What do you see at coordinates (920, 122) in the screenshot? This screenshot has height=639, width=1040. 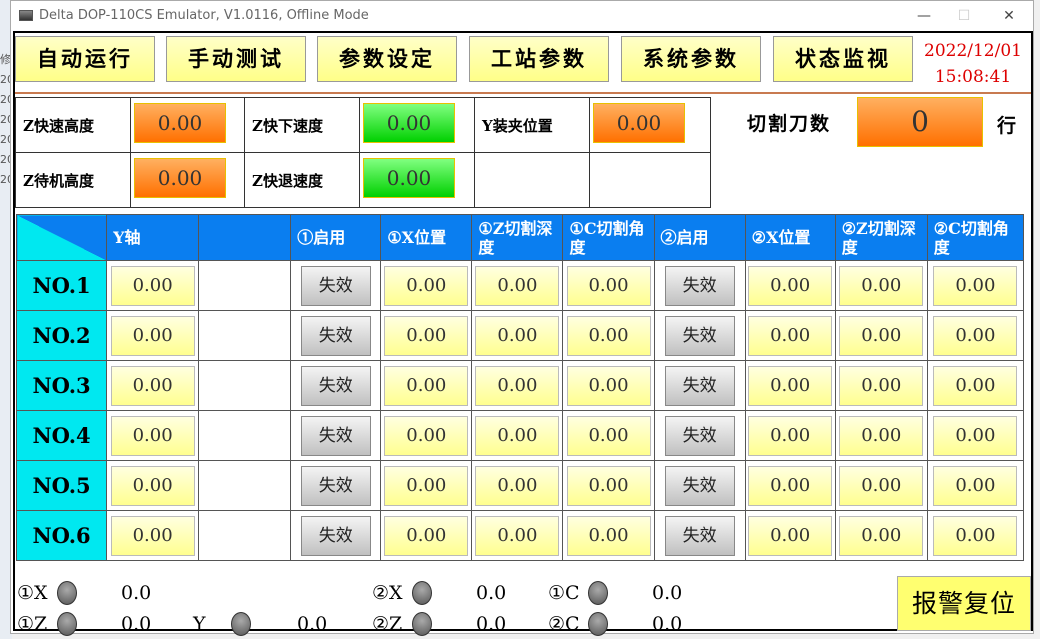 I see `cut-count-input: 0` at bounding box center [920, 122].